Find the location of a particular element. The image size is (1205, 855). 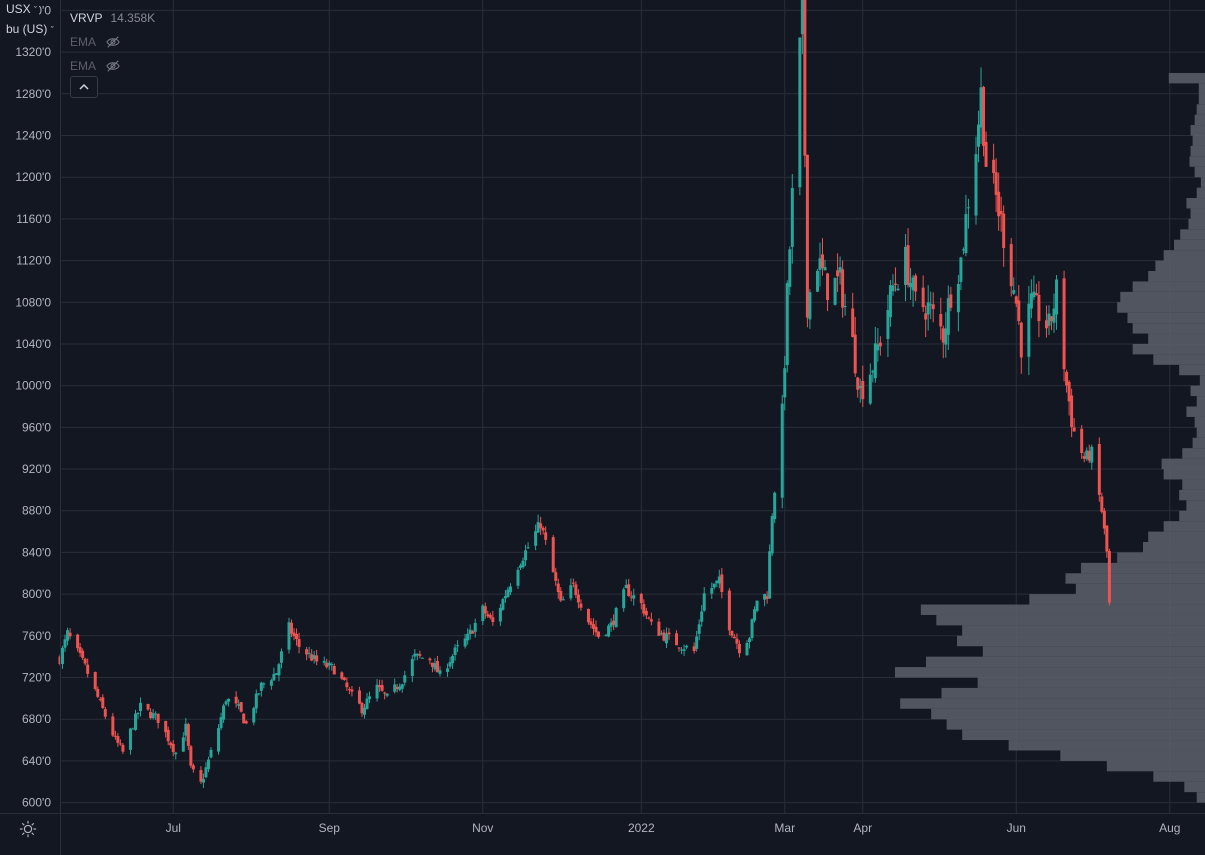

indicator-ema-2: EMA is located at coordinates (112, 66).